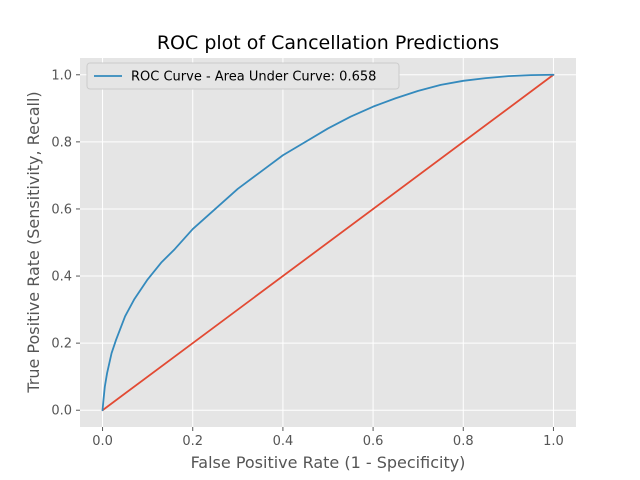  I want to click on legend-label: ROC Curve - Area Under Curve: 0.658, so click(253, 77).